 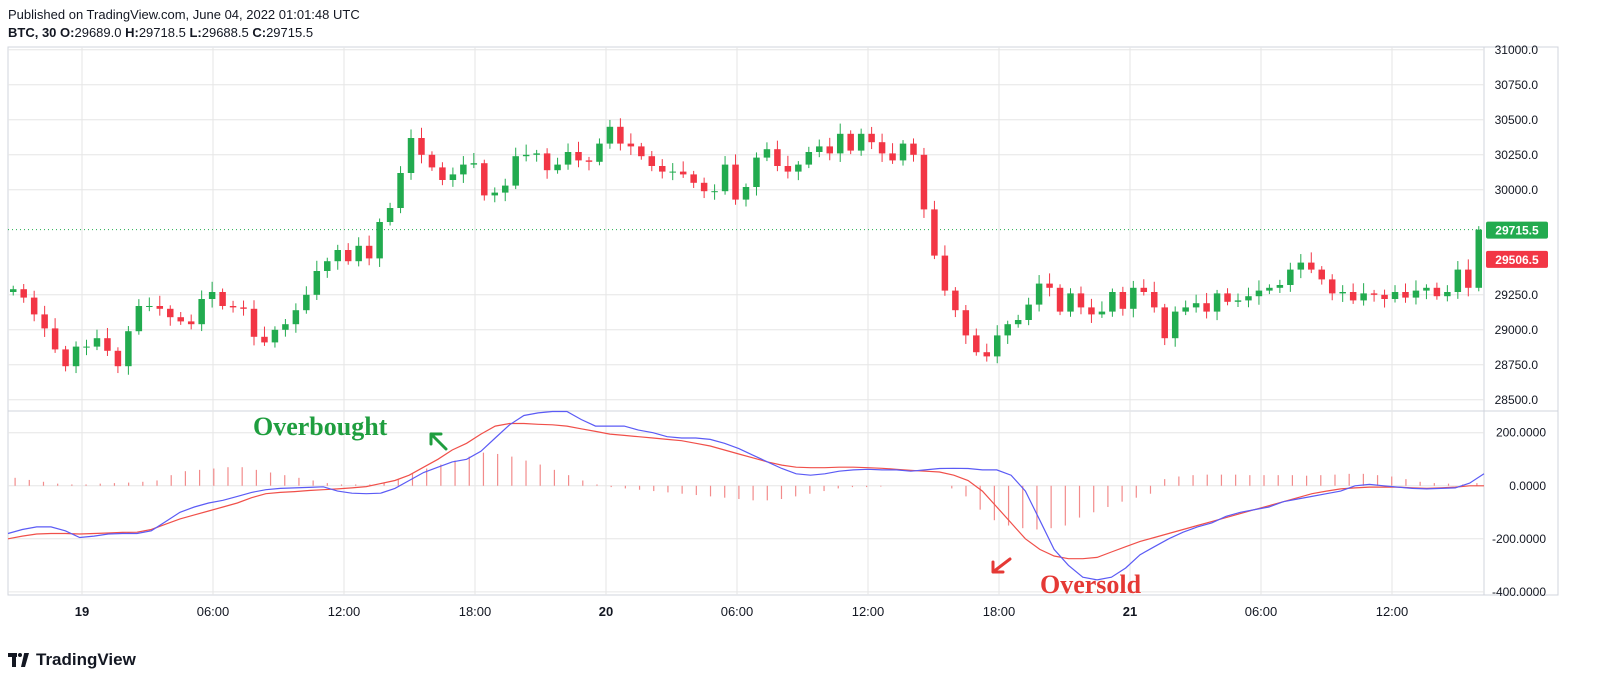 What do you see at coordinates (132, 32) in the screenshot?
I see `high-label: H:` at bounding box center [132, 32].